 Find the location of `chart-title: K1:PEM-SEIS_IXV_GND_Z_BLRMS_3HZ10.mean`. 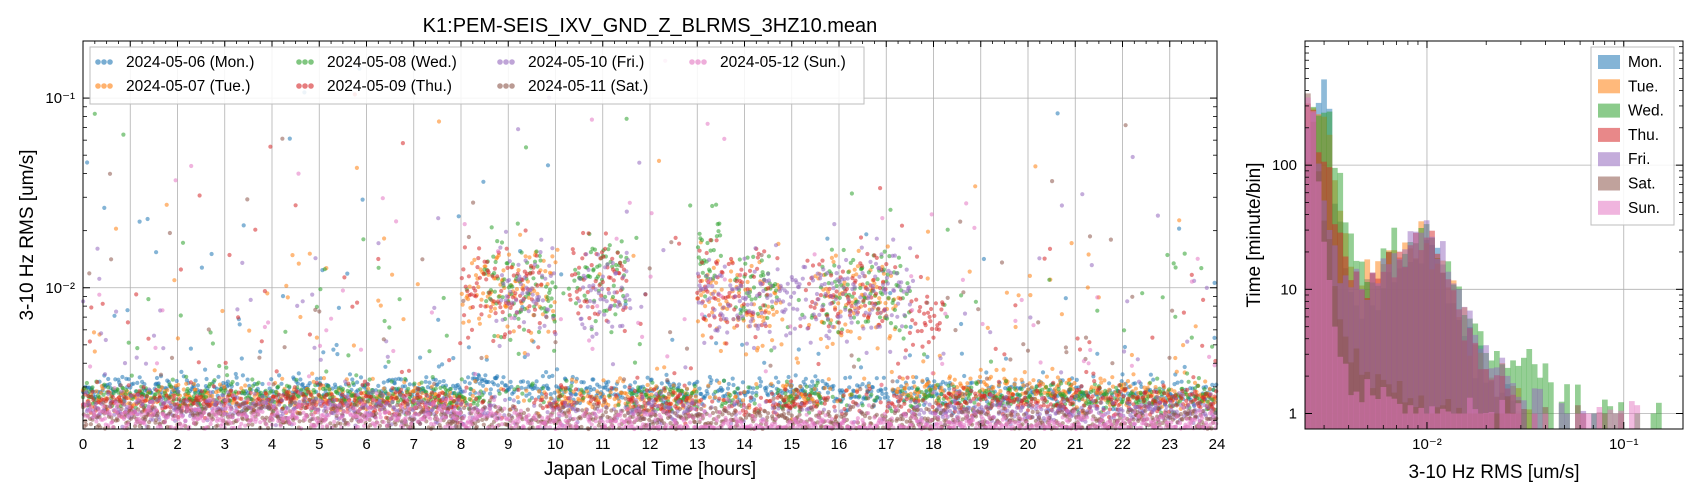

chart-title: K1:PEM-SEIS_IXV_GND_Z_BLRMS_3HZ10.mean is located at coordinates (650, 26).